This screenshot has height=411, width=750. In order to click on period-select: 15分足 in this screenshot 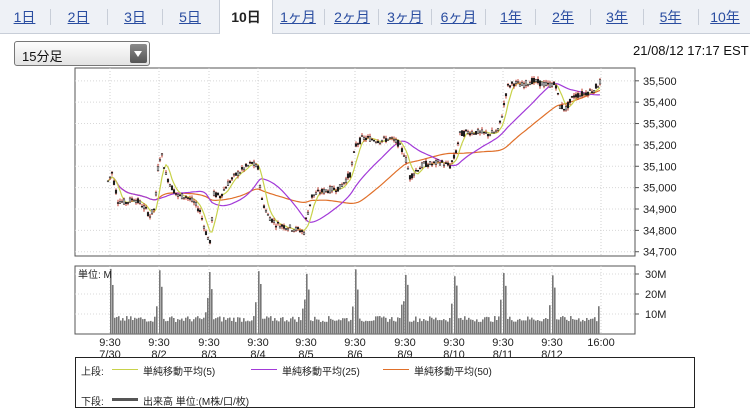, I will do `click(82, 53)`.